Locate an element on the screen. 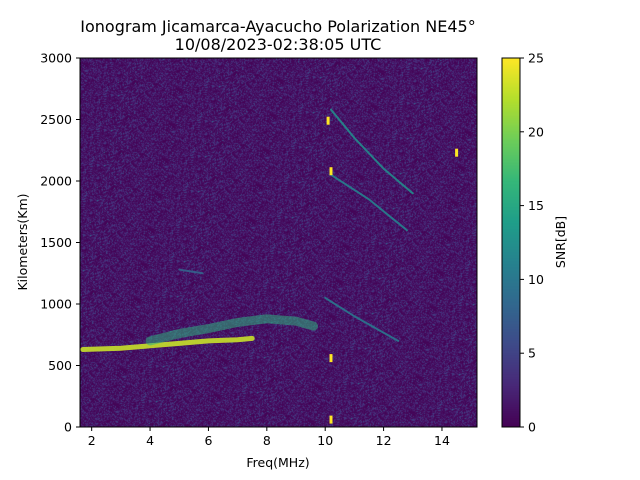 This screenshot has width=640, height=480. x-axis-label: Freq(MHz) is located at coordinates (277, 462).